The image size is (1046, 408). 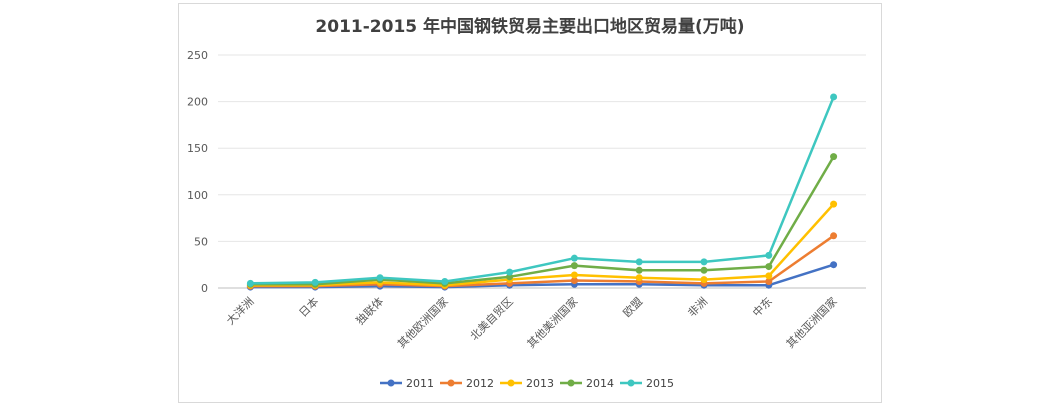 What do you see at coordinates (552, 322) in the screenshot?
I see `x-tick-label: 其他美洲国家` at bounding box center [552, 322].